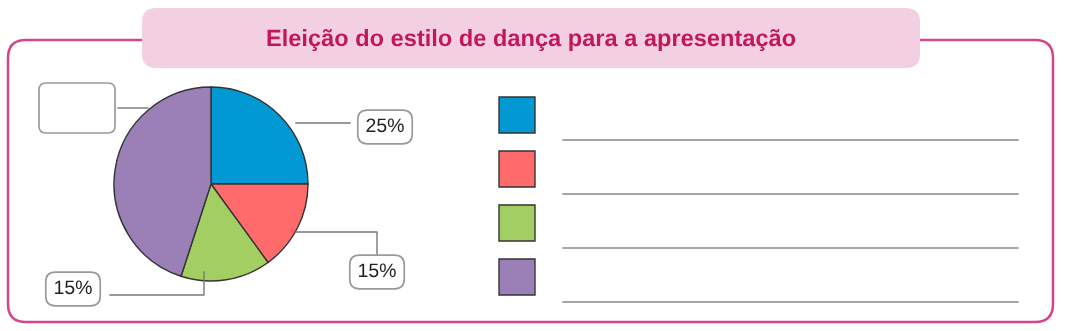 The image size is (1065, 331). I want to click on data-label: 25%, so click(385, 125).